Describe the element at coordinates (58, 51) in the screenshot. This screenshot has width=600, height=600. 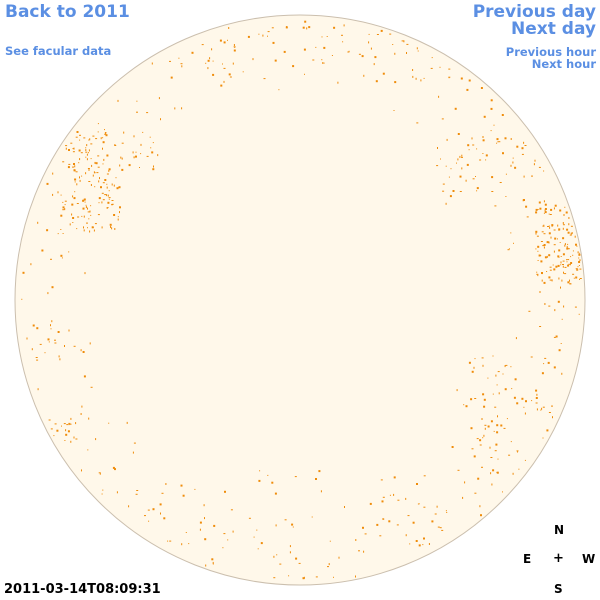
I see `see-facular-data-link: See facular data` at that location.